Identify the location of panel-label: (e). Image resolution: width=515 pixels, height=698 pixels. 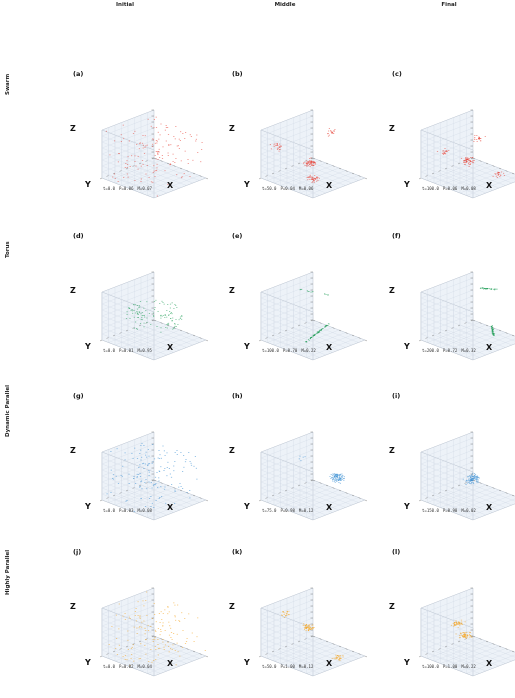
(237, 236).